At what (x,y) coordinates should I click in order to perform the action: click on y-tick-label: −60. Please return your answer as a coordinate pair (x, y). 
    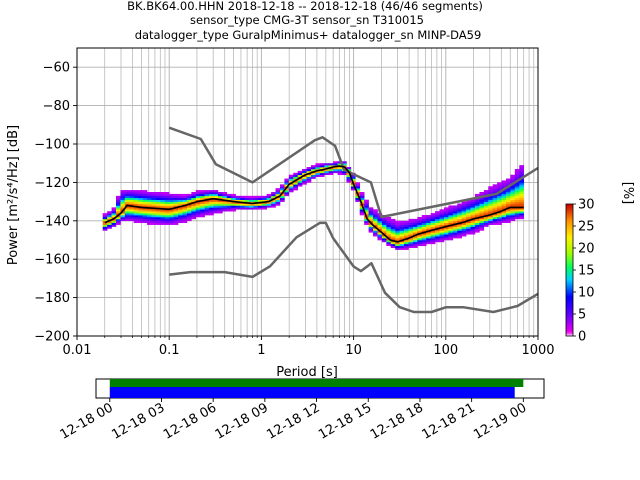
    Looking at the image, I should click on (56, 68).